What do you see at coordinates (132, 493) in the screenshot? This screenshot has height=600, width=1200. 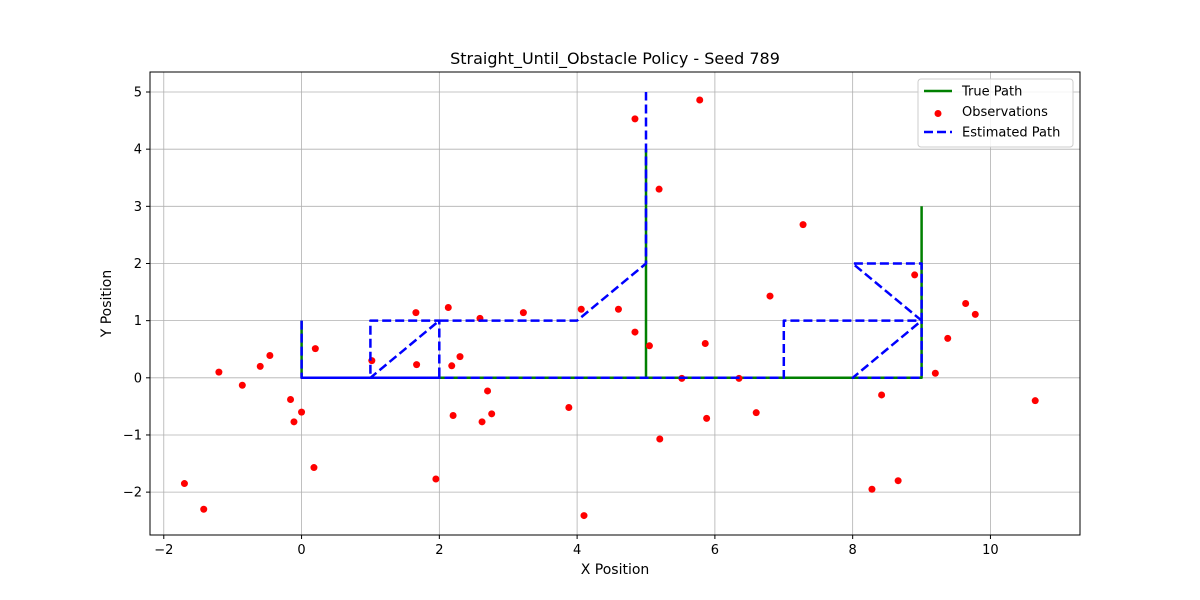 I see `y-tick-label: −2` at bounding box center [132, 493].